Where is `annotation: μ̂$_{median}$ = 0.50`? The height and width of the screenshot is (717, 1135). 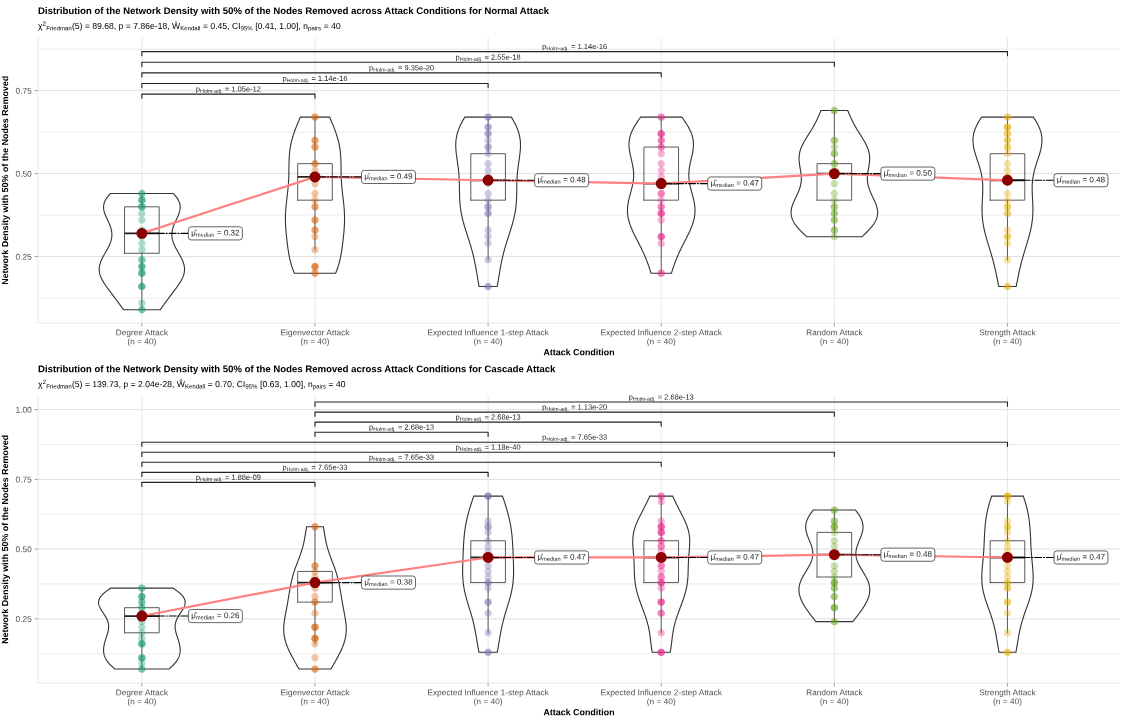
annotation: μ̂$_{median}$ = 0.50 is located at coordinates (908, 173).